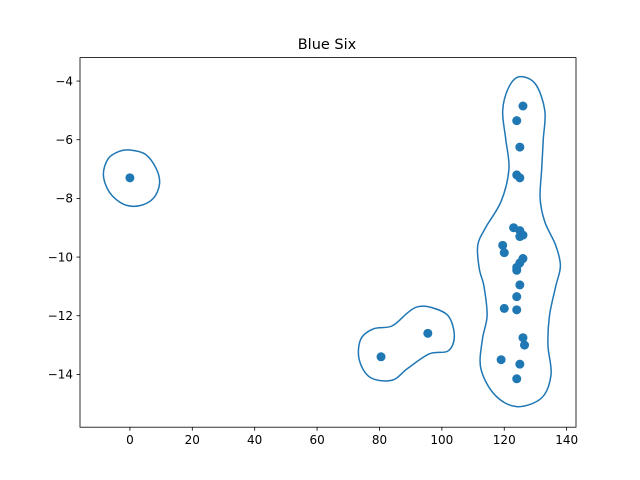  Describe the element at coordinates (352, 437) in the screenshot. I see `x-axis: 0 20 40 60 80 100 120 140` at that location.